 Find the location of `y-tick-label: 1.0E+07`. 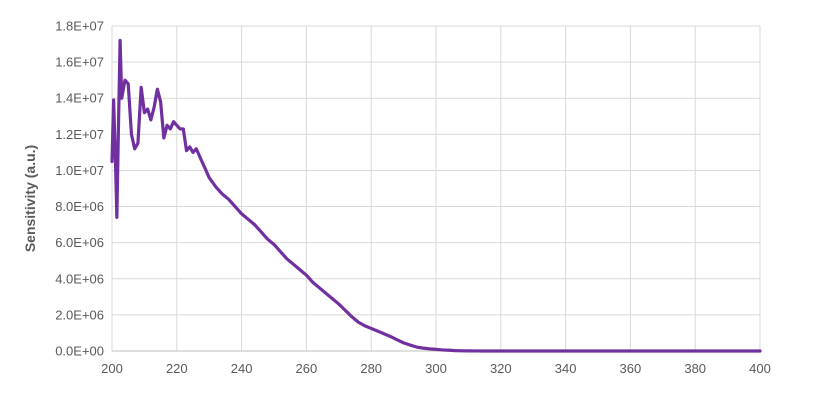

y-tick-label: 1.0E+07 is located at coordinates (79, 170).